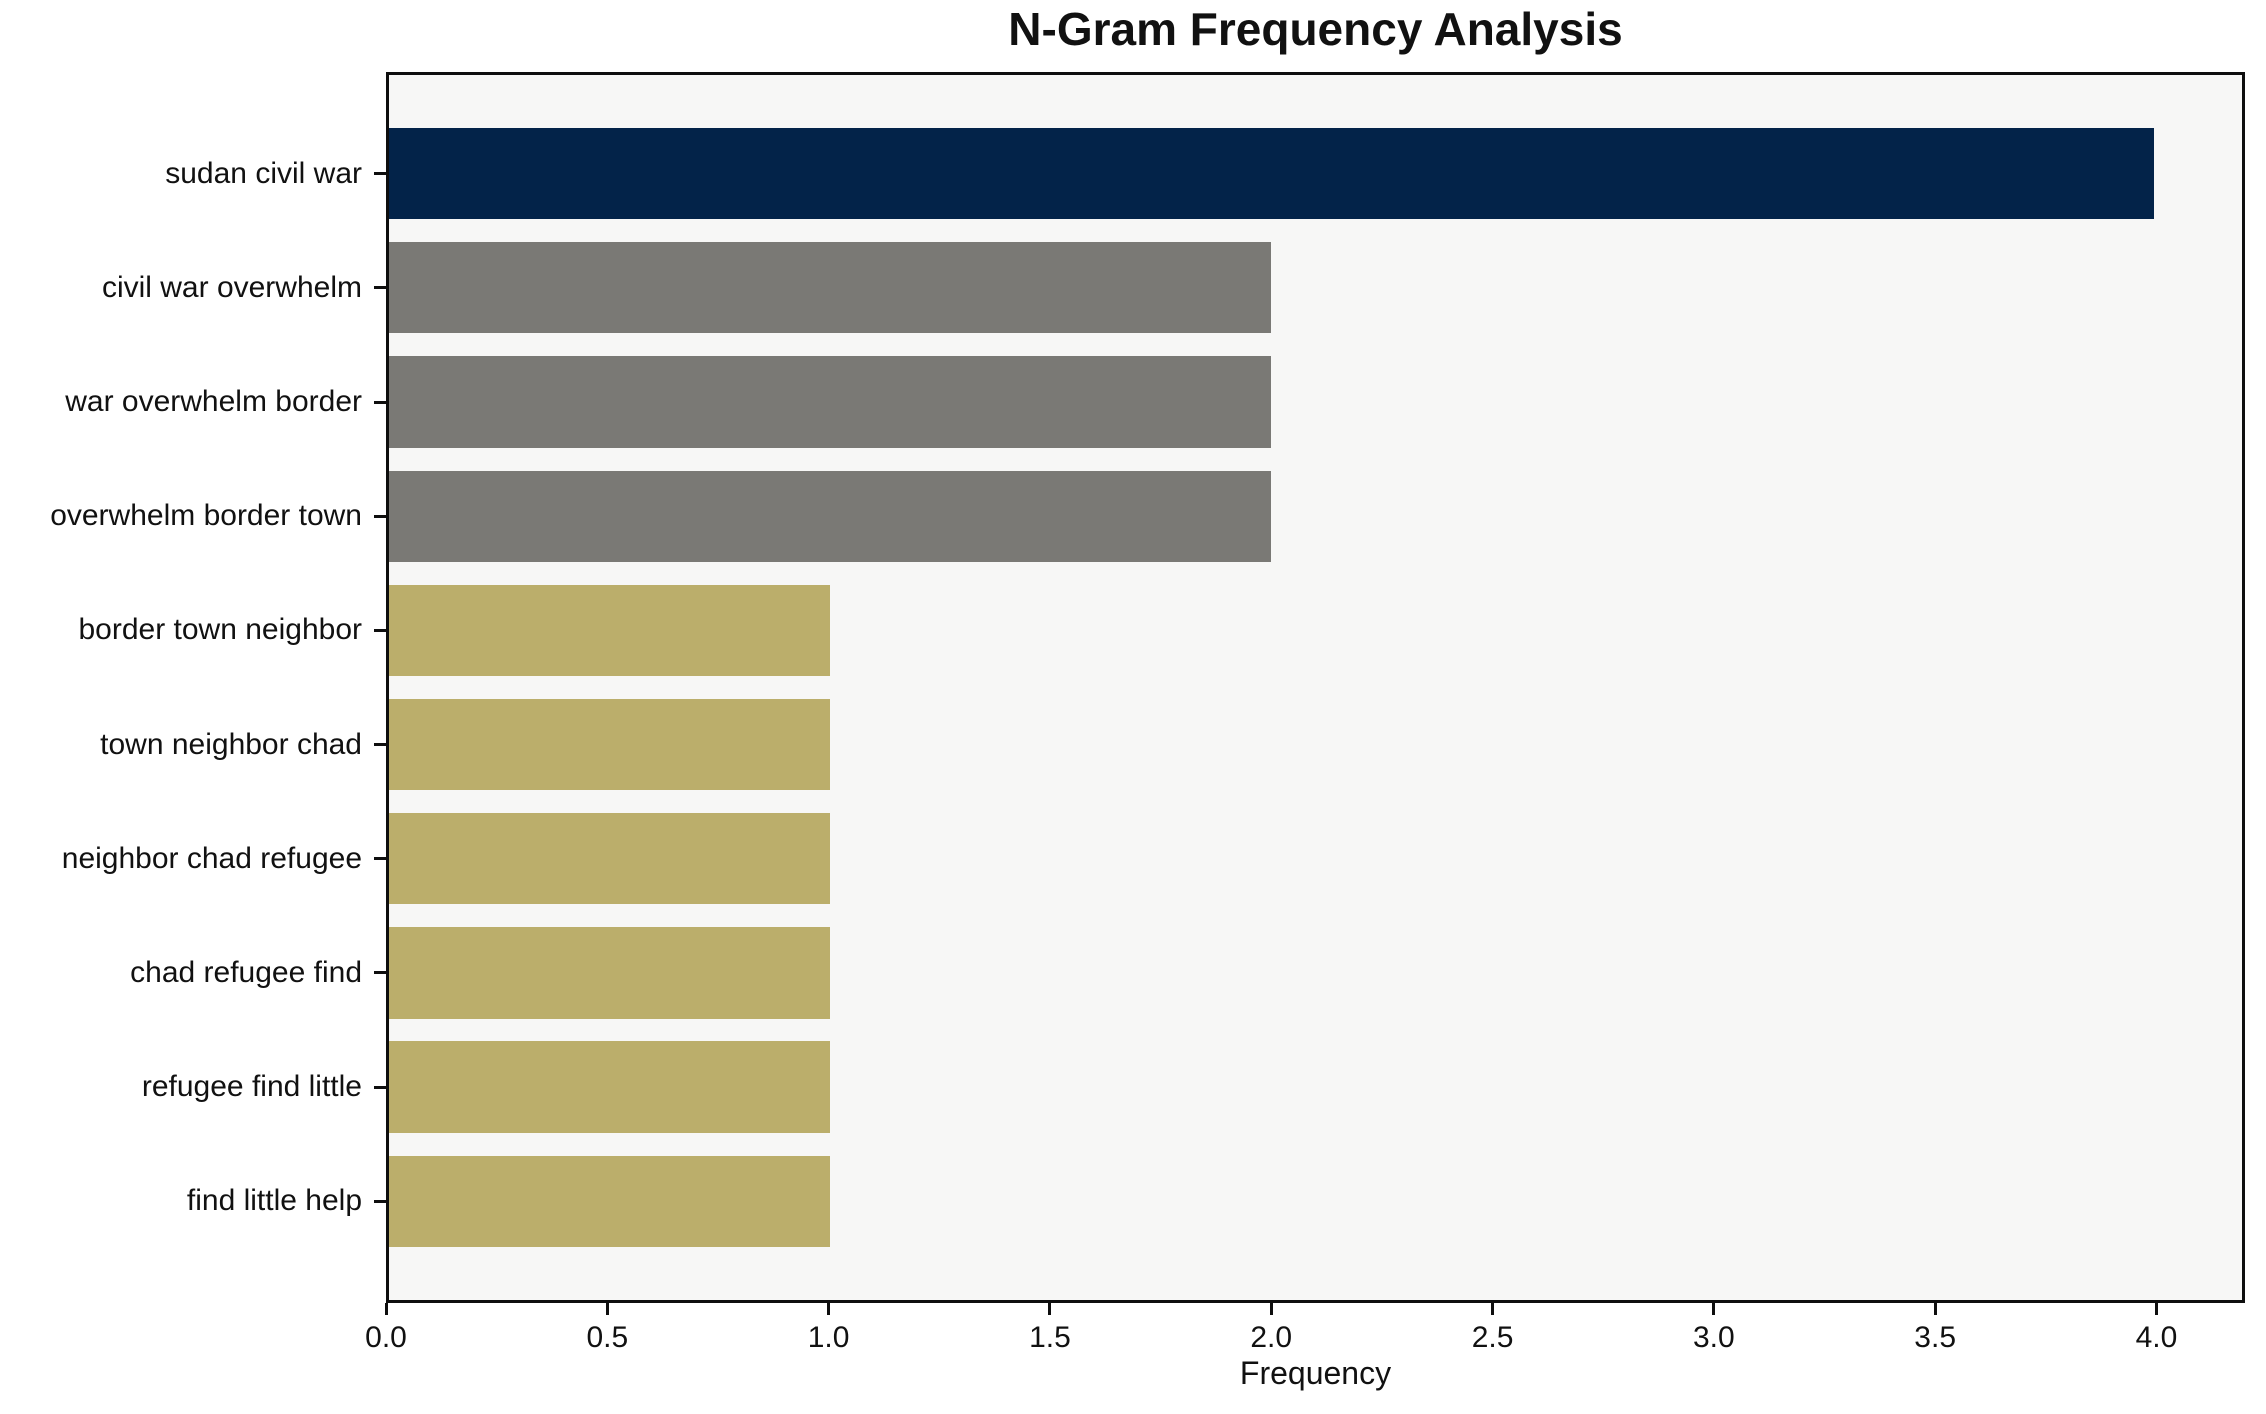 This screenshot has height=1414, width=2266. What do you see at coordinates (206, 516) in the screenshot?
I see `y-tick-label: overwhelm border town` at bounding box center [206, 516].